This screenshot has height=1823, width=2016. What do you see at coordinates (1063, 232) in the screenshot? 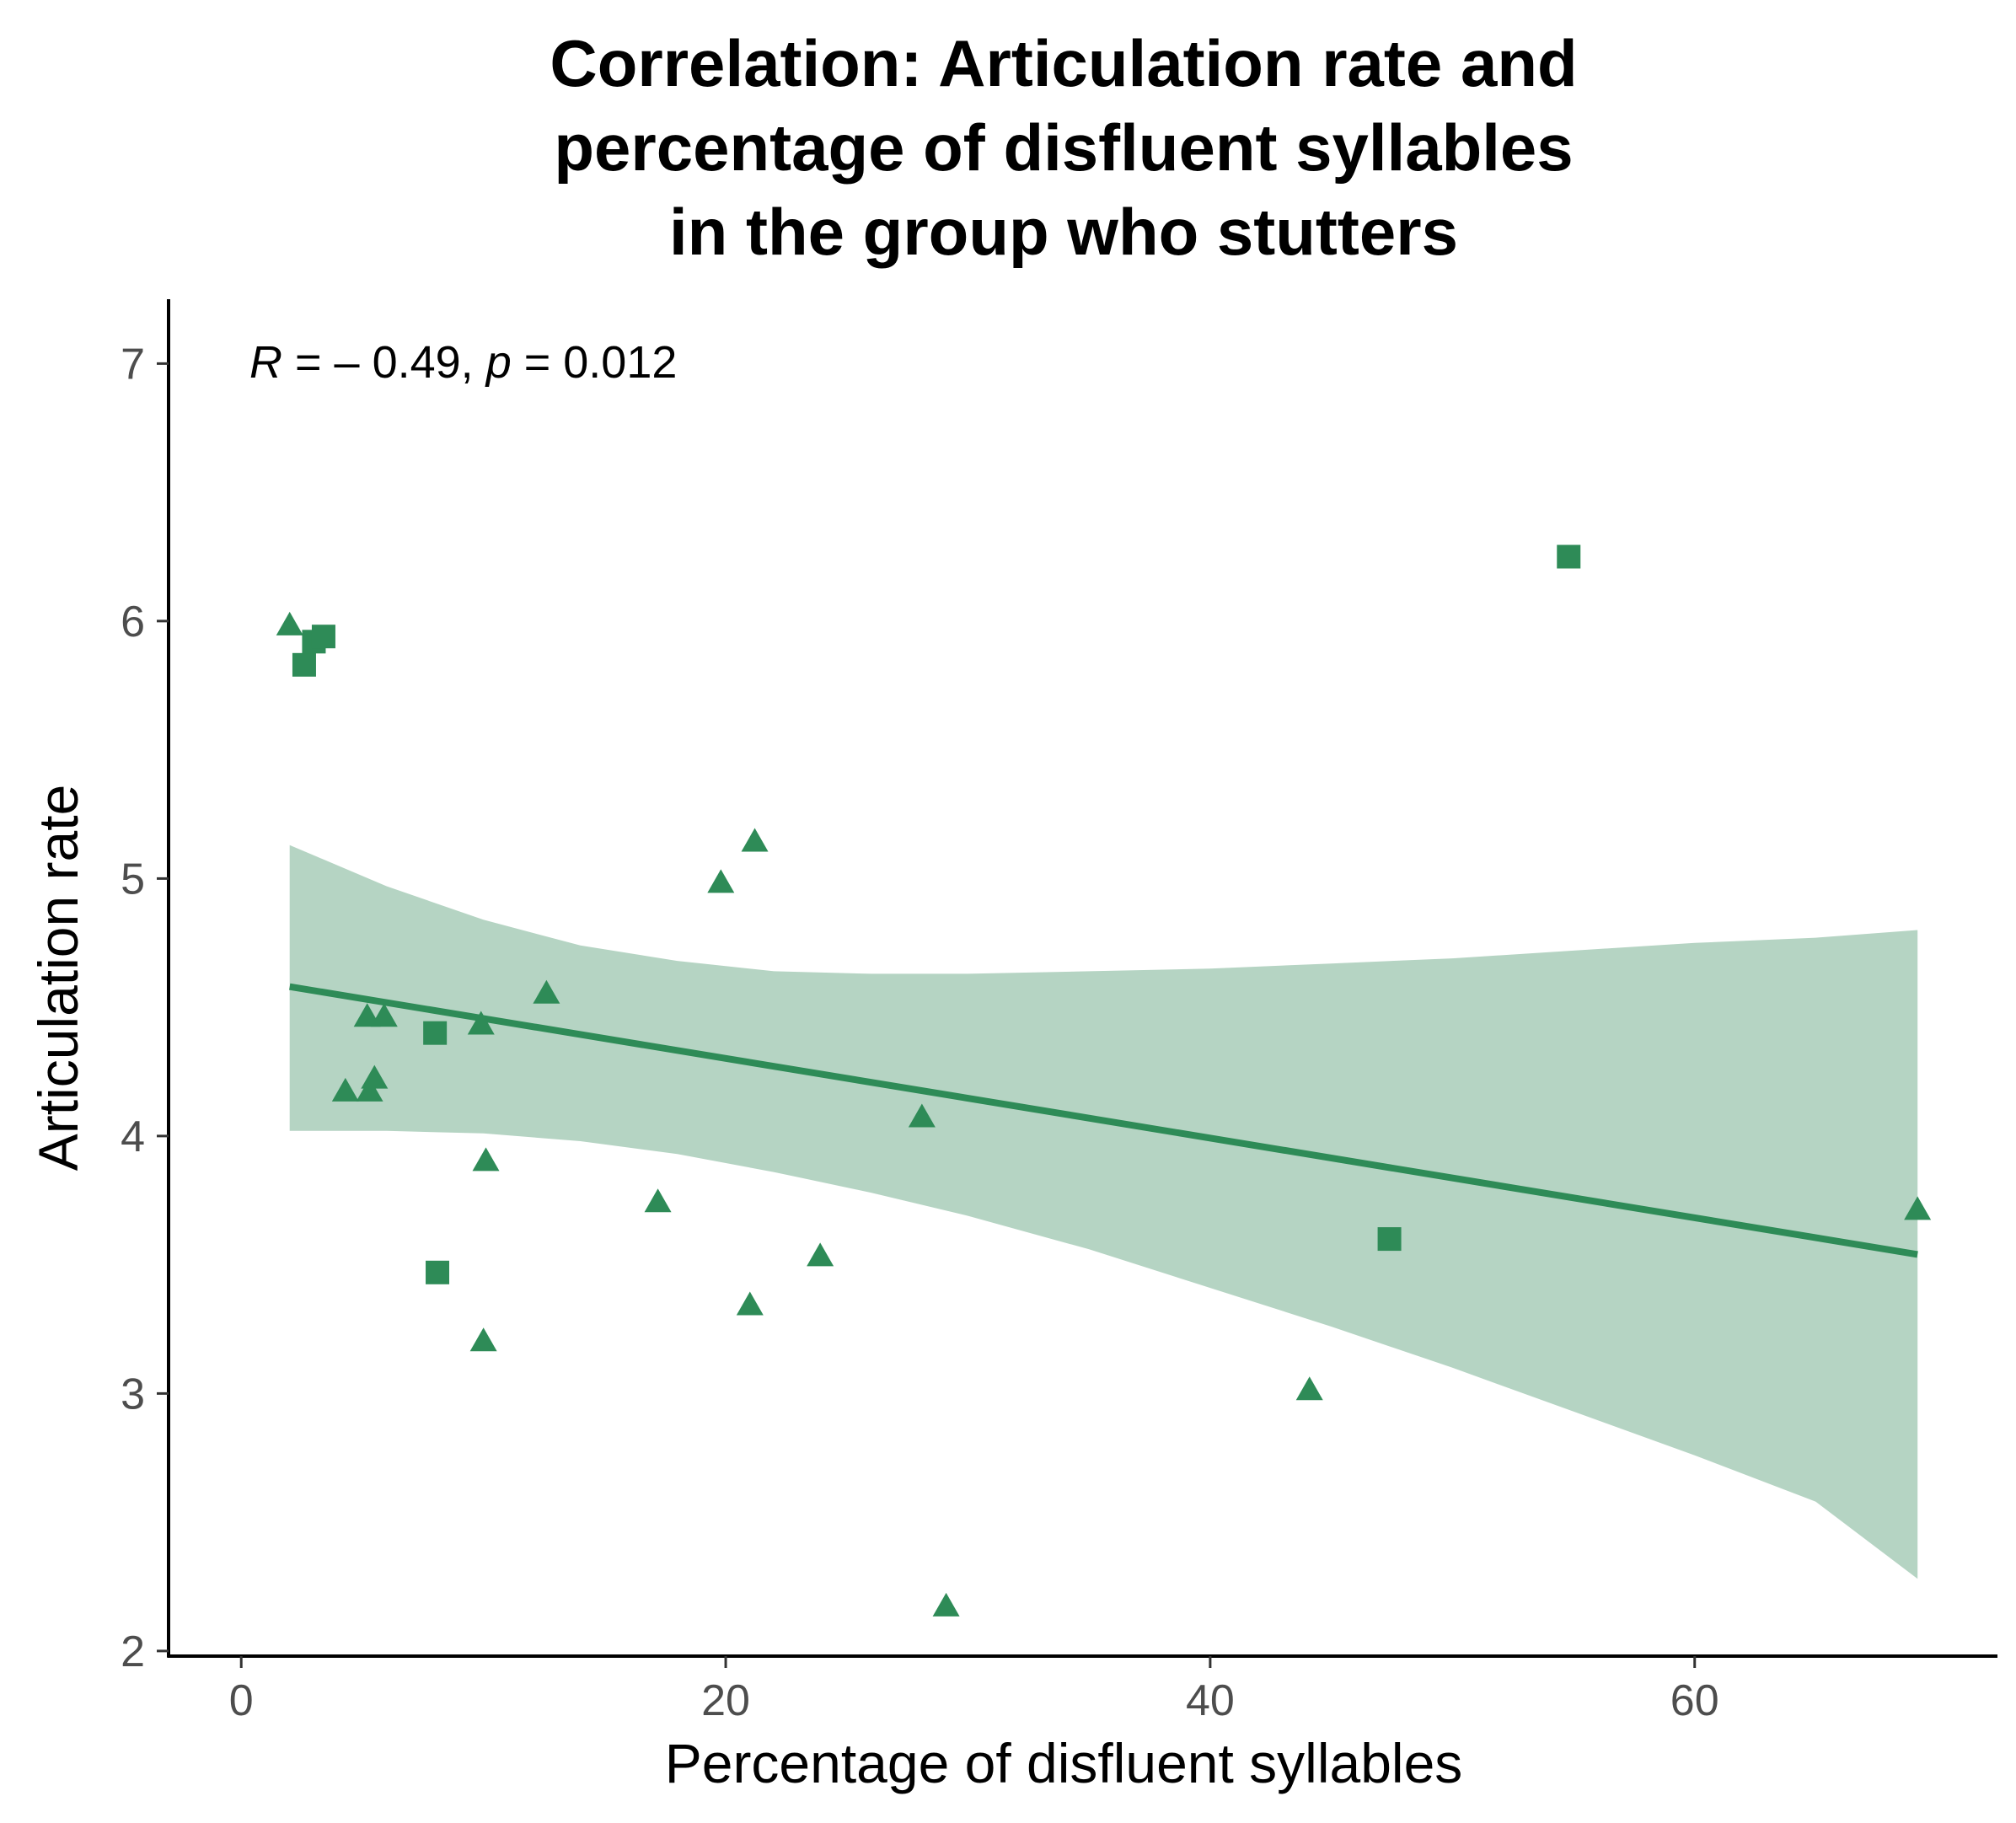
I see `chart-title-line-3: in the group who stutters` at bounding box center [1063, 232].